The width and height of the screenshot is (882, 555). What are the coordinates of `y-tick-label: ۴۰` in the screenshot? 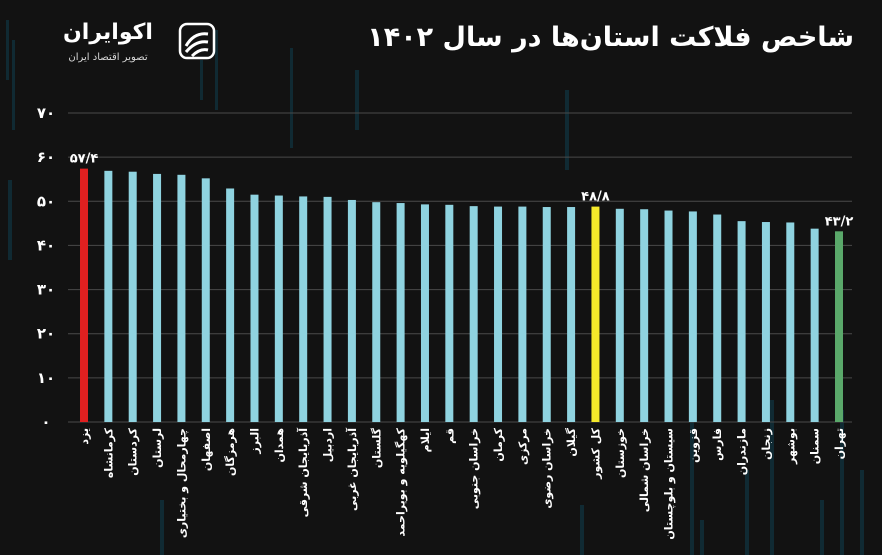 It's located at (46, 245).